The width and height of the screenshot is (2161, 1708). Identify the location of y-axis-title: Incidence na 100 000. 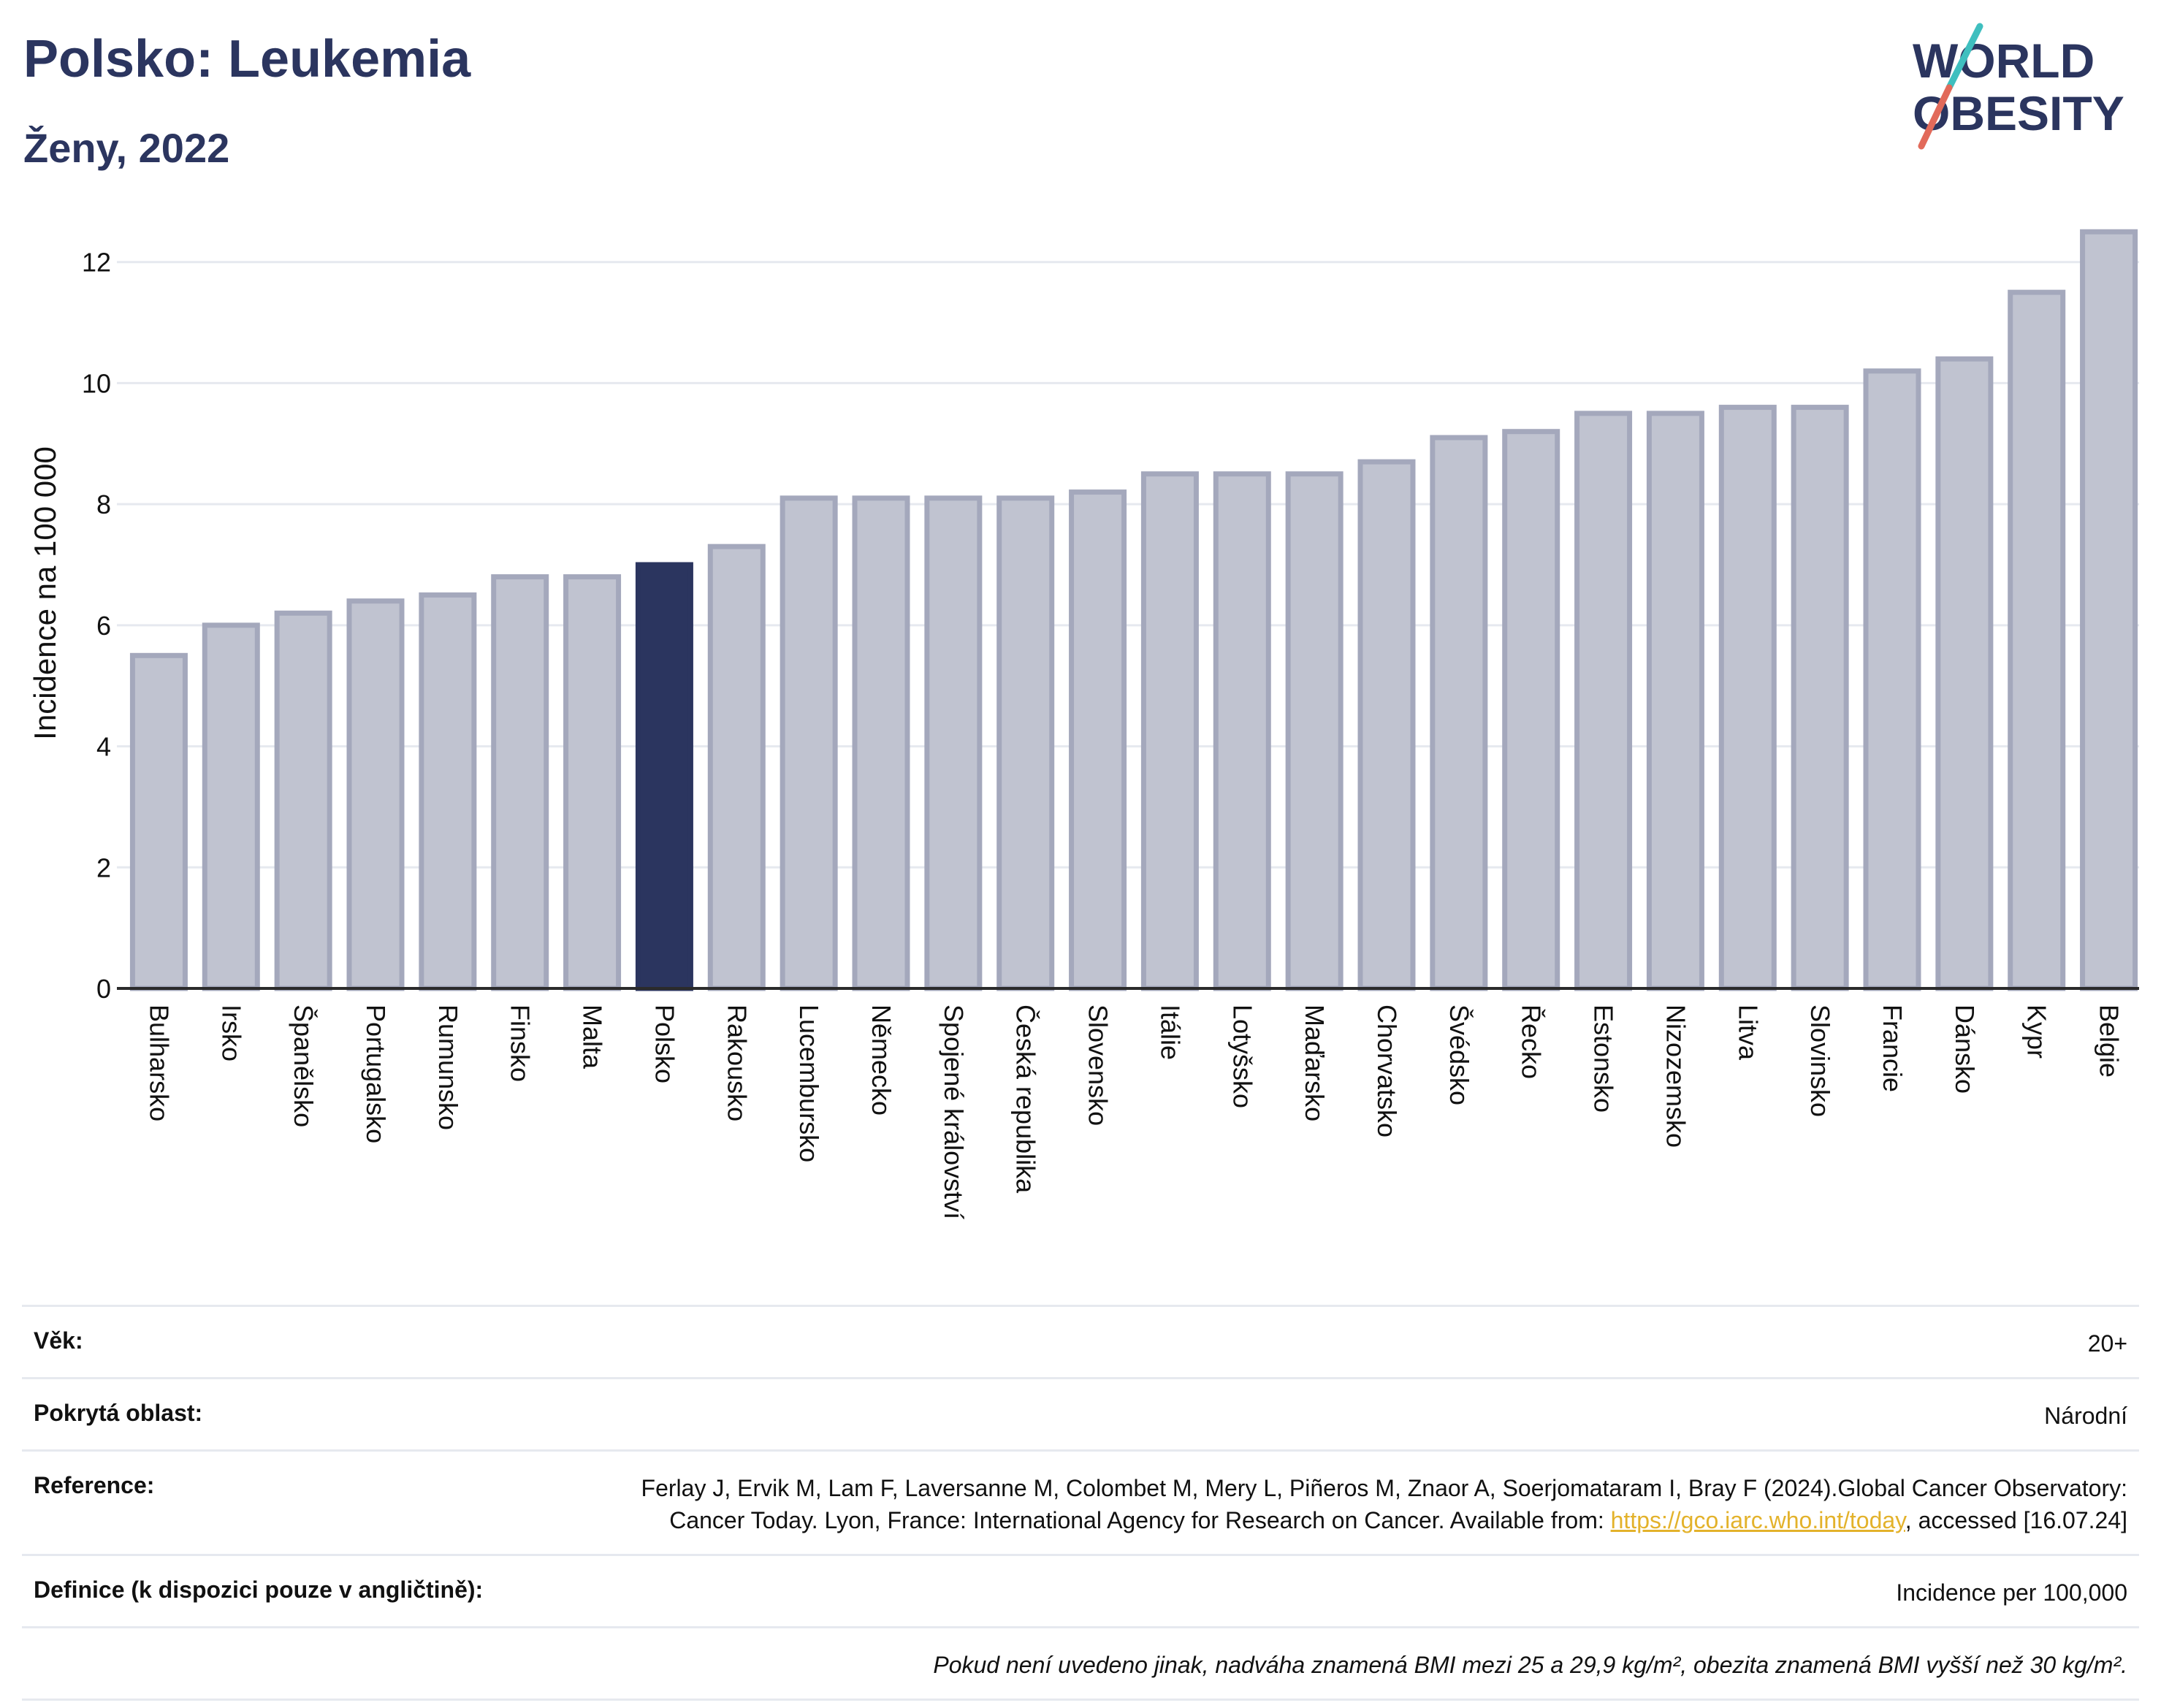
(45, 593).